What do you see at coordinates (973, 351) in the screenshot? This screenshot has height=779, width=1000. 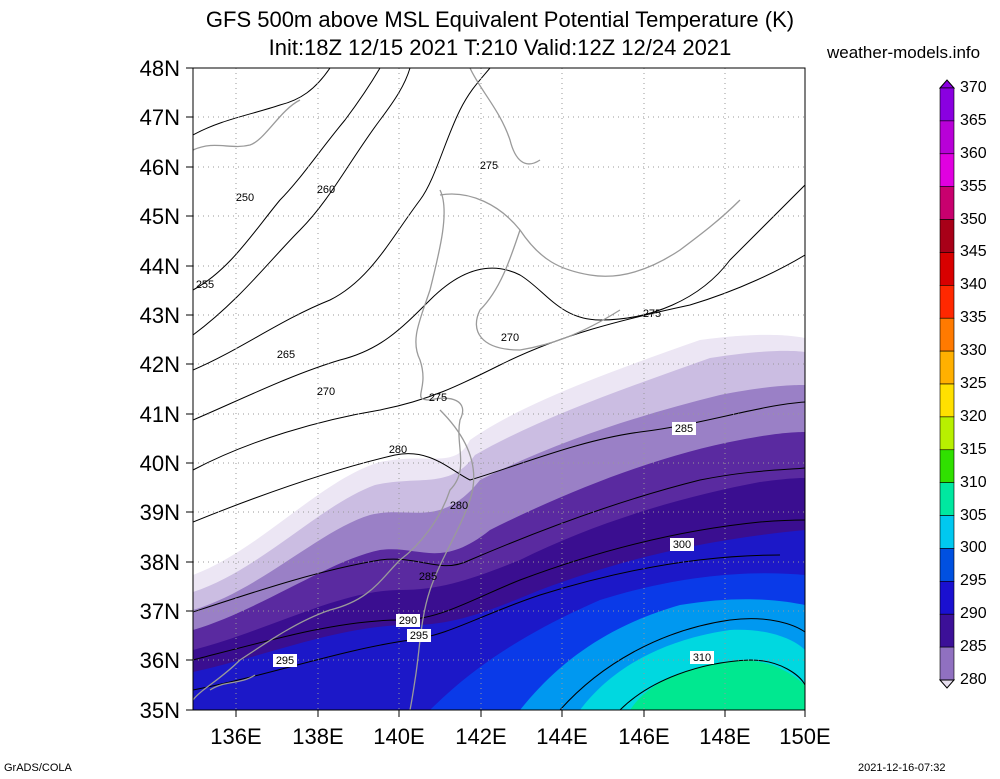 I see `colorbar-label: 330` at bounding box center [973, 351].